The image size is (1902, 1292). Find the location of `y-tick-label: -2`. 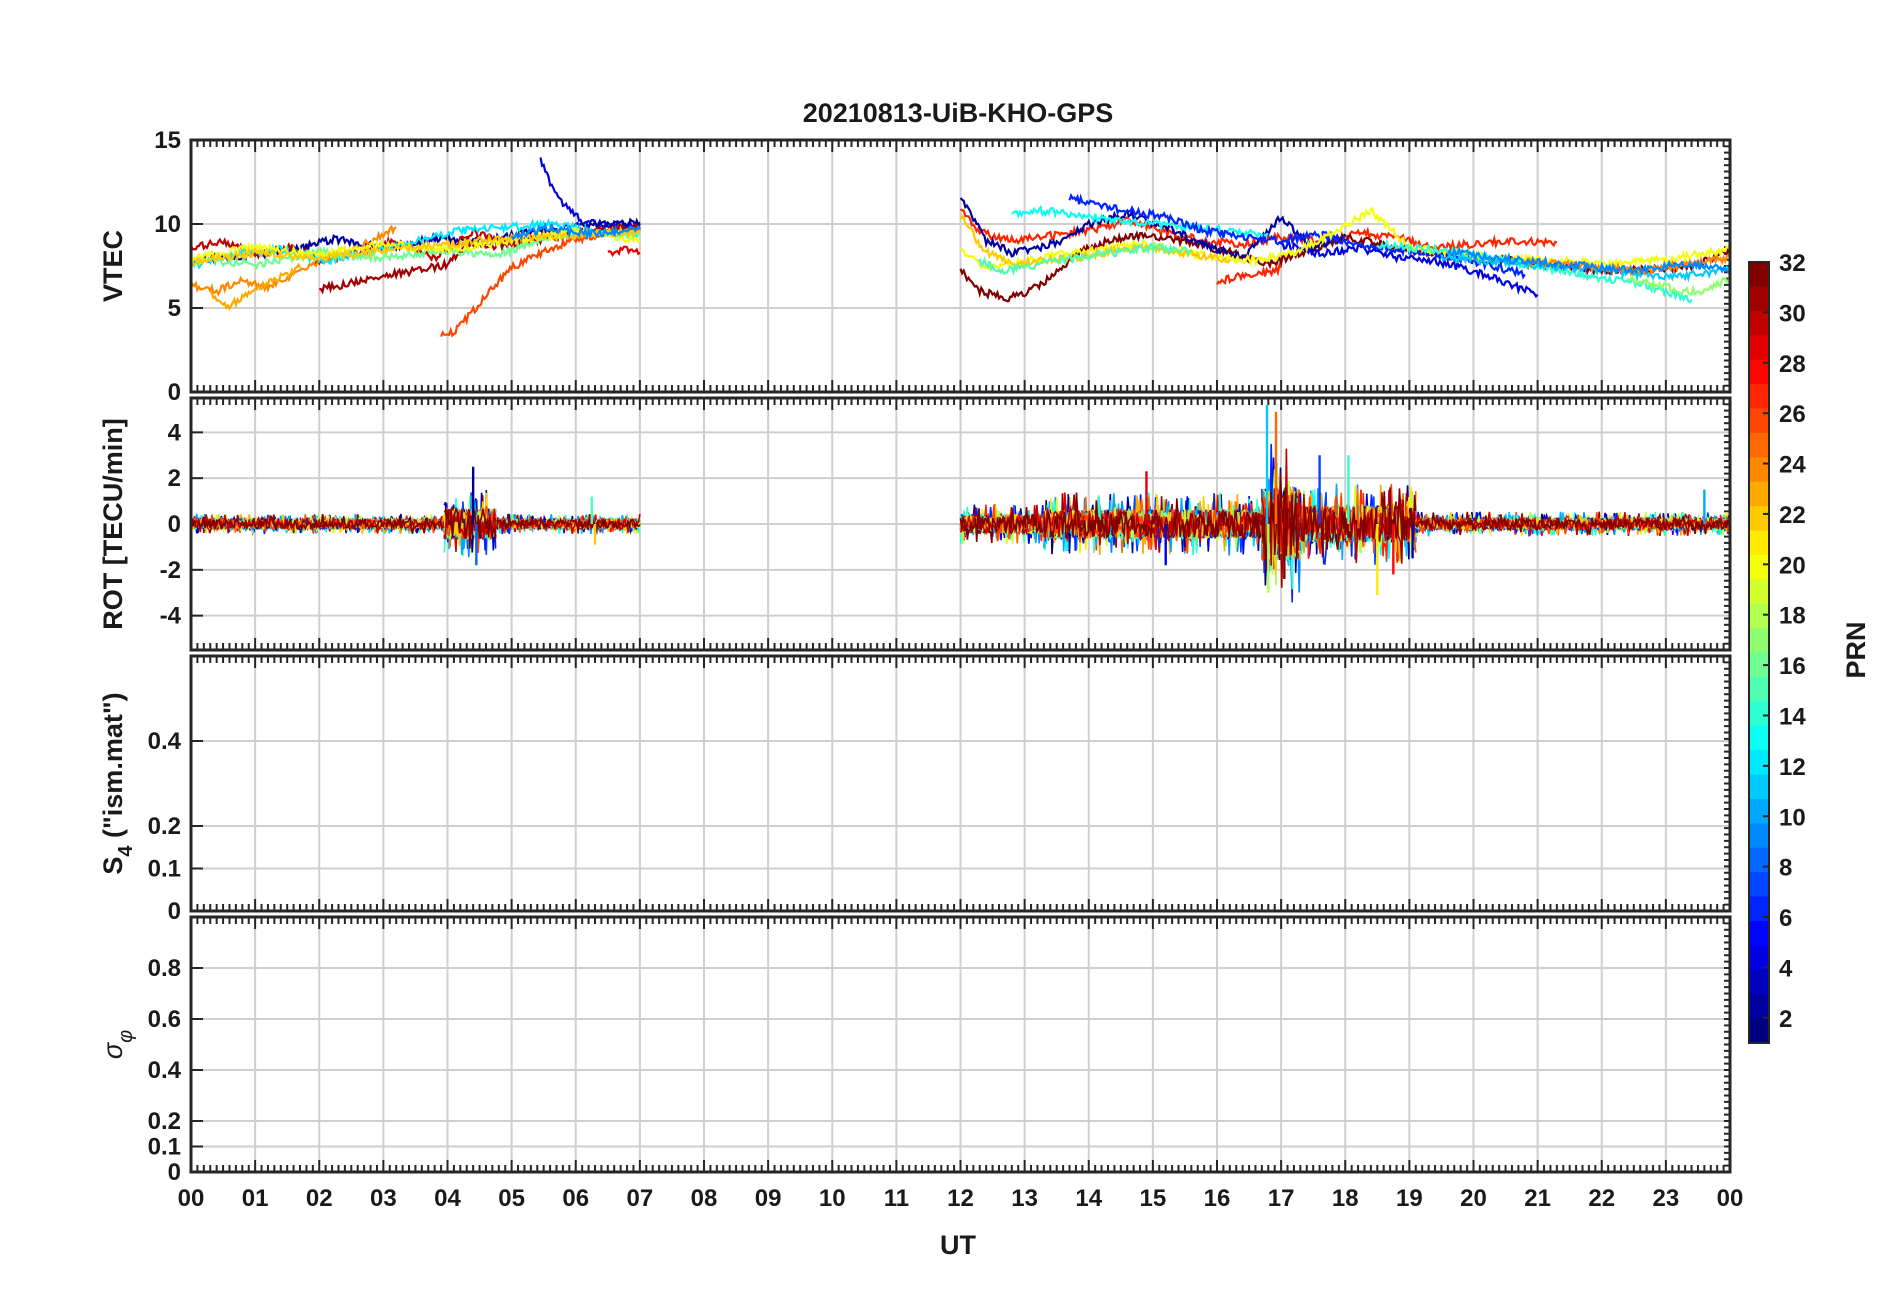

y-tick-label: -2 is located at coordinates (170, 570).